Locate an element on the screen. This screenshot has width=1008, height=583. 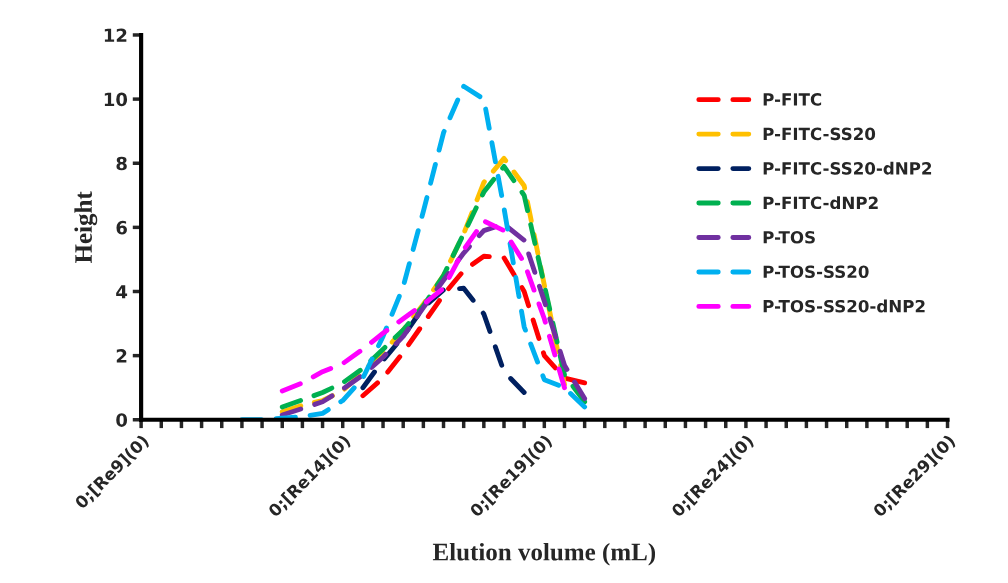
y-tick-label: 8 is located at coordinates (121, 163).